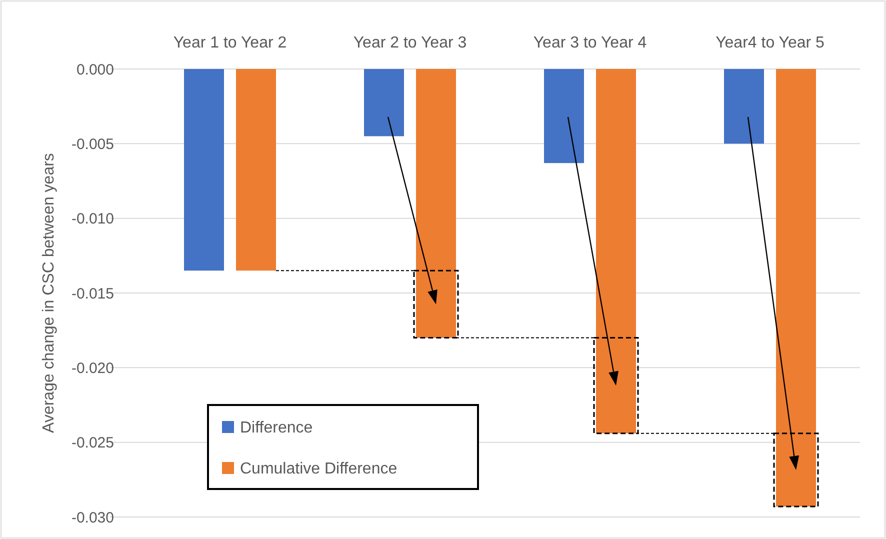 The width and height of the screenshot is (886, 539). Describe the element at coordinates (276, 428) in the screenshot. I see `legend-label: Difference` at that location.